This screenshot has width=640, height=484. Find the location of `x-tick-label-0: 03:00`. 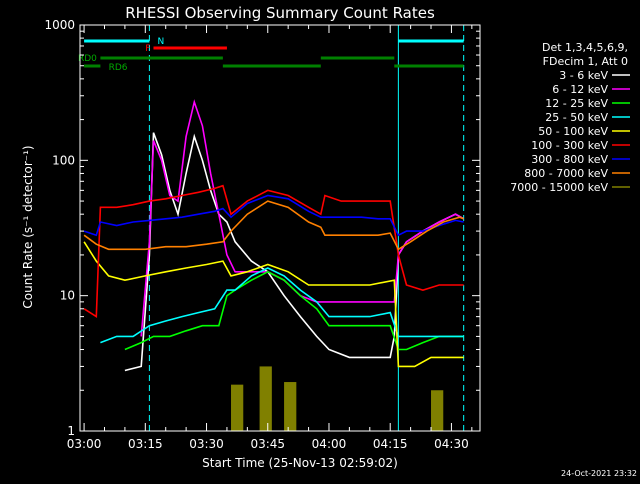

x-tick-label-0: 03:00 is located at coordinates (84, 444).